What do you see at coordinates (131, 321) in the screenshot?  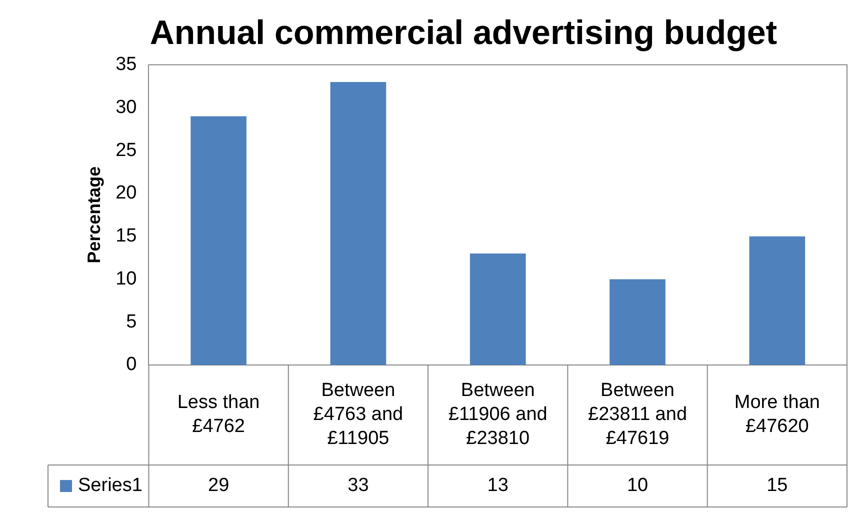 I see `y-tick-label: 5` at bounding box center [131, 321].